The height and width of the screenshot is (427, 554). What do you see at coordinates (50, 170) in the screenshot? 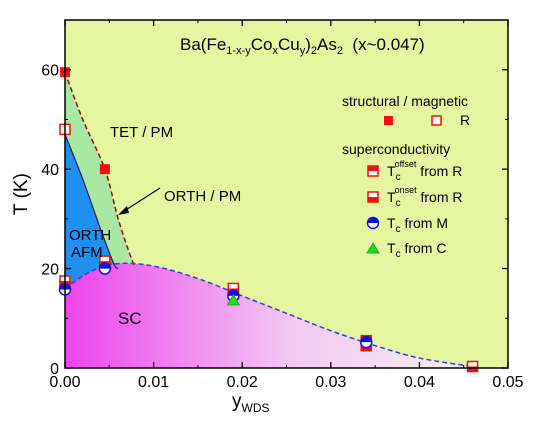
I see `y-tick-label-2: 40` at bounding box center [50, 170].